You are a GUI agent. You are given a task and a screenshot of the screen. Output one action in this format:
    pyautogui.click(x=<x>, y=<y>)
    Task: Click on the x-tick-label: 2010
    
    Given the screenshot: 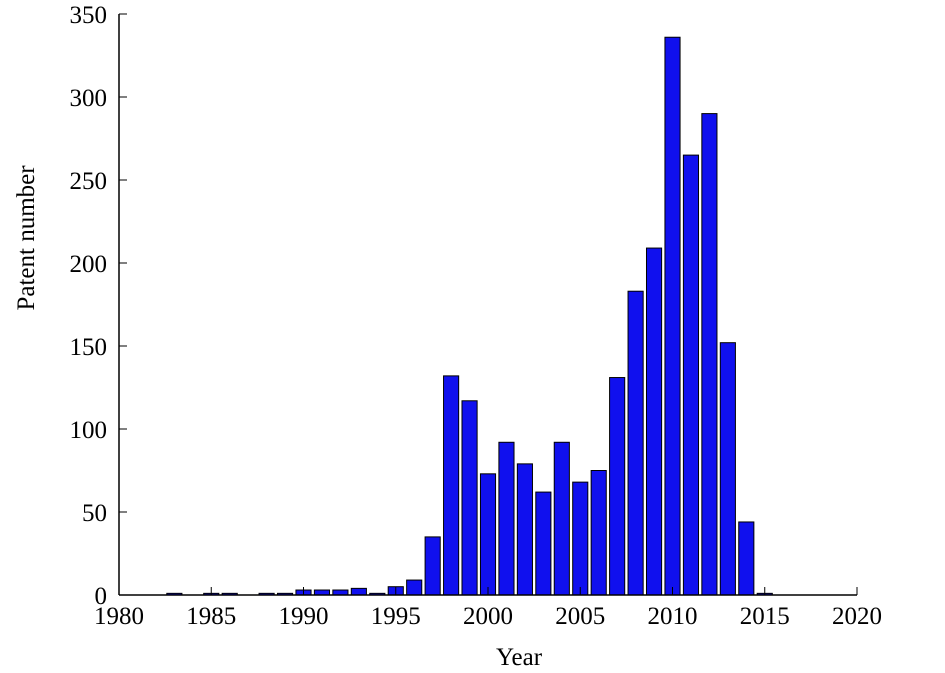 What is the action you would take?
    pyautogui.click(x=673, y=616)
    